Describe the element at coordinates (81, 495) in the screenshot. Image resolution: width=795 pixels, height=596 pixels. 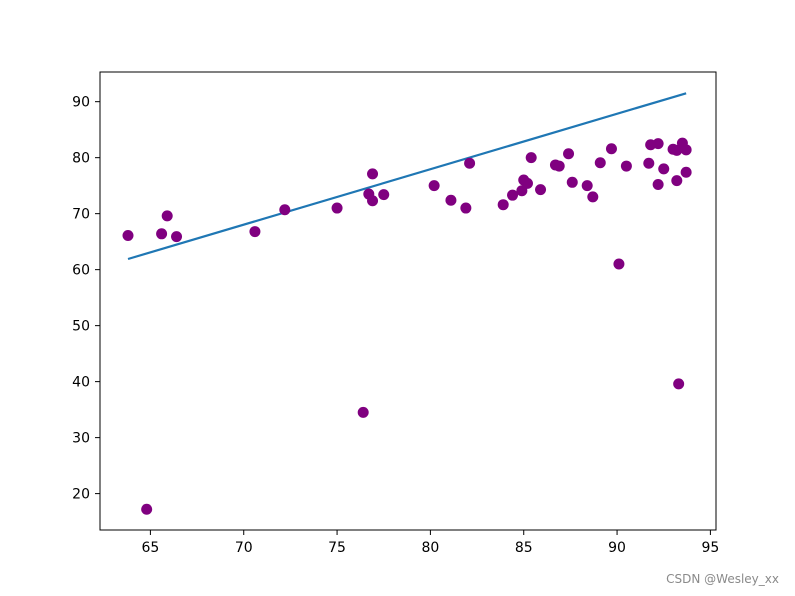
I see `y-tick-label: 20` at that location.